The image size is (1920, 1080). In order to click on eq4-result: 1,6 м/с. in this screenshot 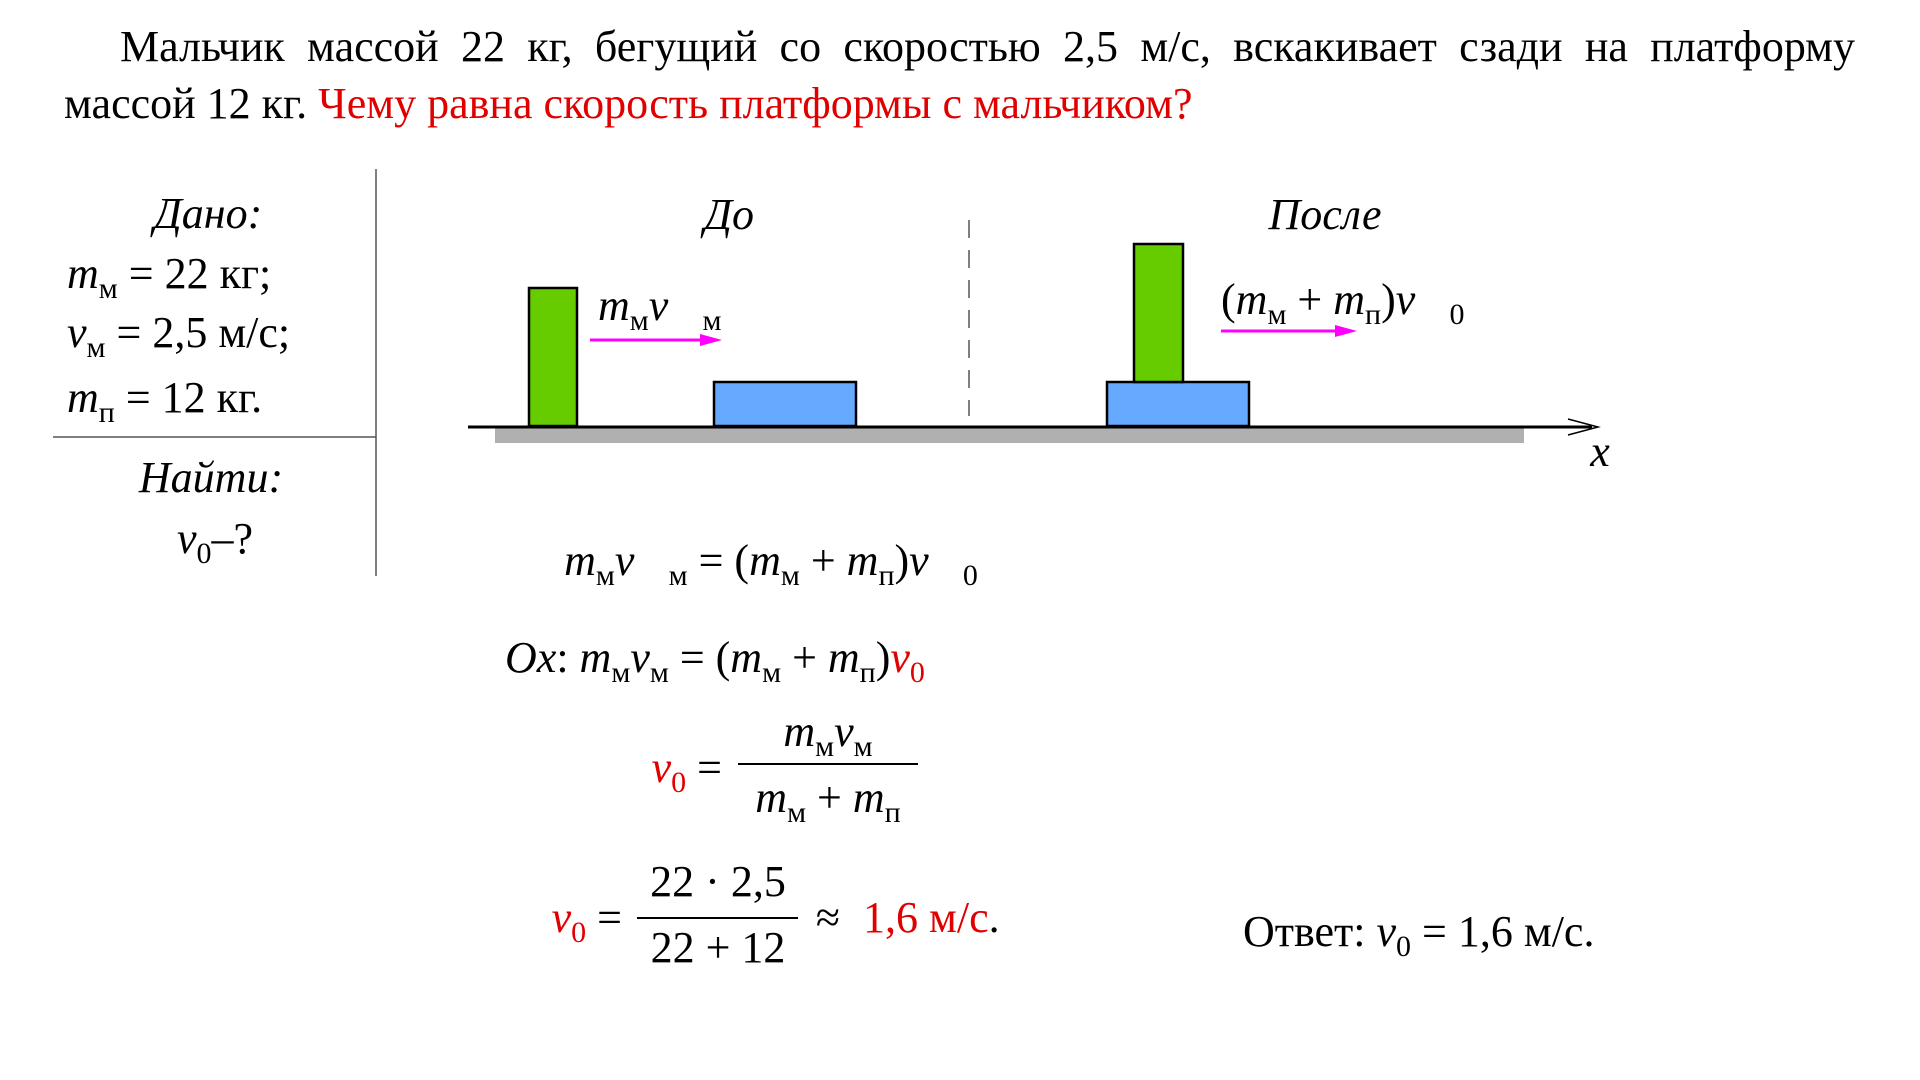, I will do `click(931, 917)`.